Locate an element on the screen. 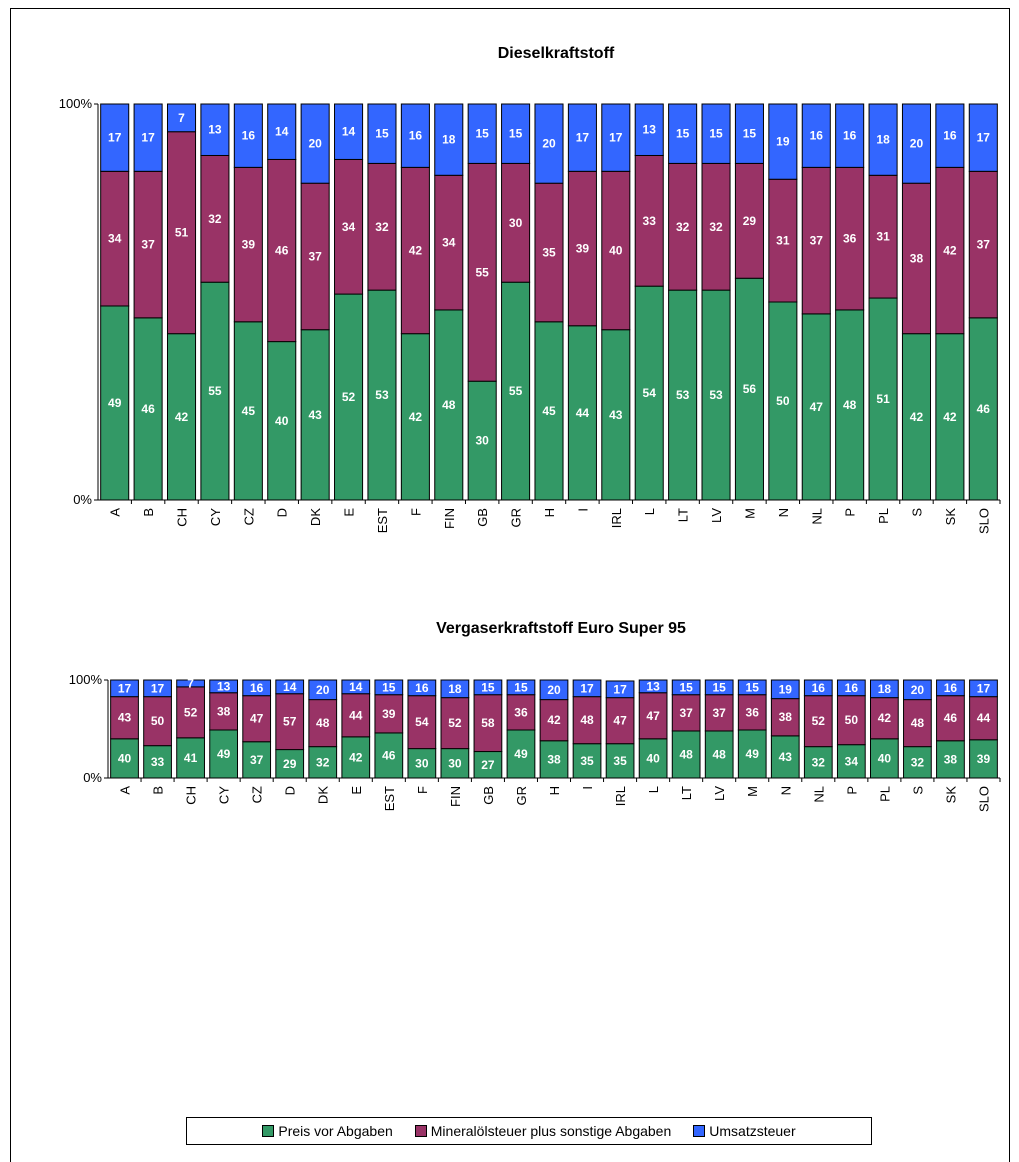 The width and height of the screenshot is (1019, 1162). category-label: P is located at coordinates (850, 512).